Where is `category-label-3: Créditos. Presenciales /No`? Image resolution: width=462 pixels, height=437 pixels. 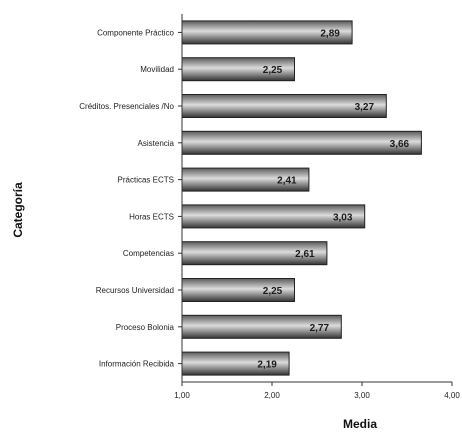 category-label-3: Créditos. Presenciales /No is located at coordinates (126, 106).